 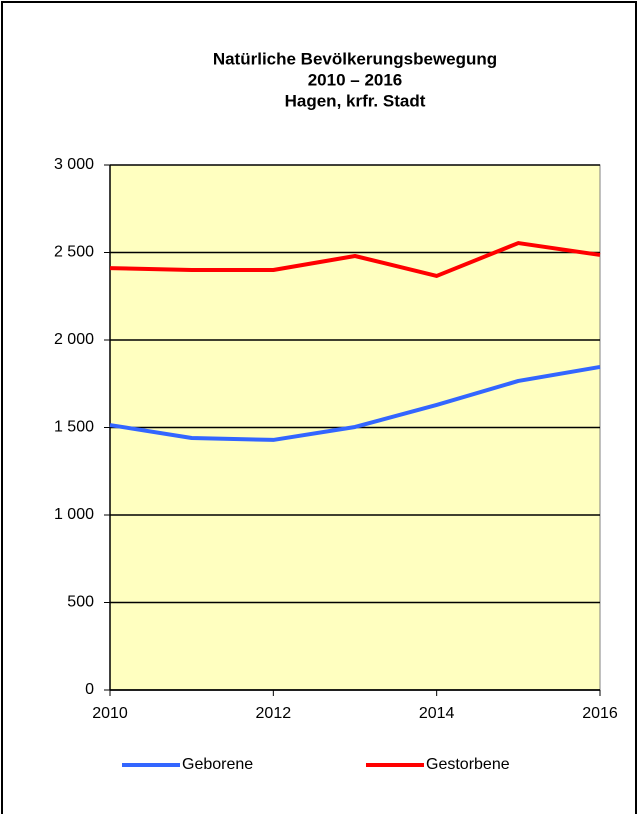 What do you see at coordinates (110, 713) in the screenshot?
I see `x-tick-label: 2010` at bounding box center [110, 713].